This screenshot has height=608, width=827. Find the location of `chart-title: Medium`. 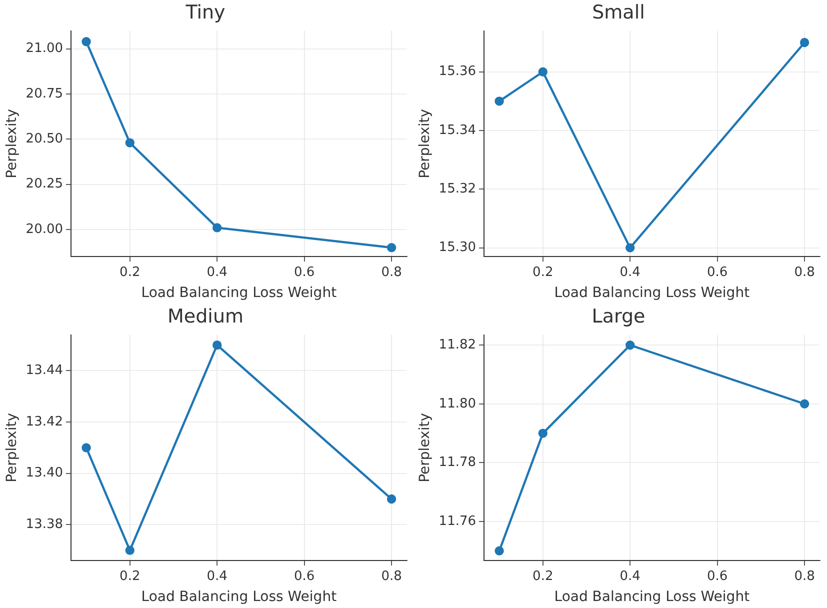

chart-title: Medium is located at coordinates (206, 316).